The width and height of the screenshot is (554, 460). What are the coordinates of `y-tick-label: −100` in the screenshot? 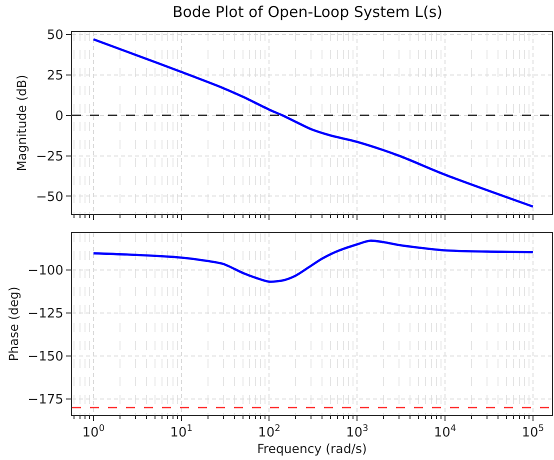 It's located at (46, 271).